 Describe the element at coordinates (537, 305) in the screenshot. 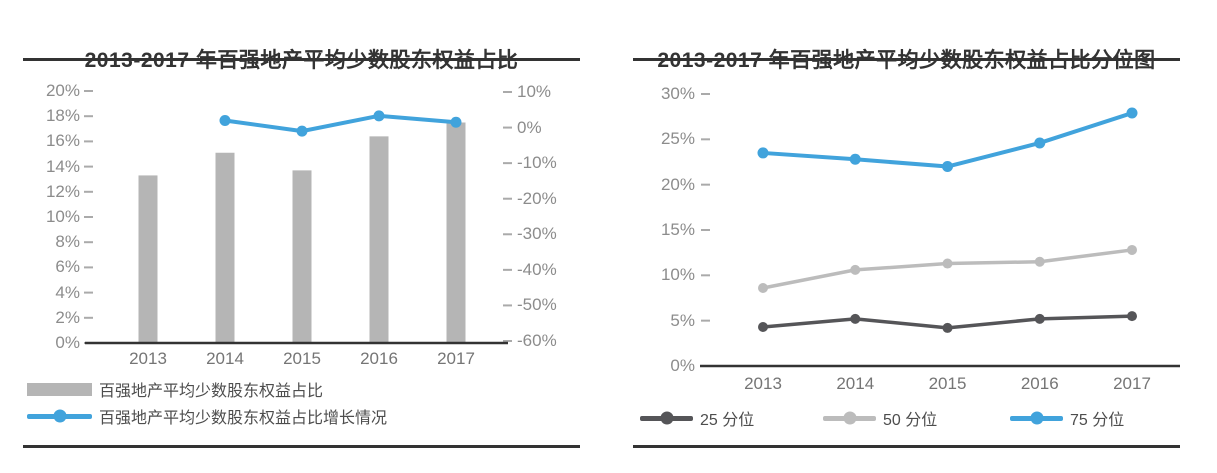

I see `right-axis-tick-label: -50%` at that location.